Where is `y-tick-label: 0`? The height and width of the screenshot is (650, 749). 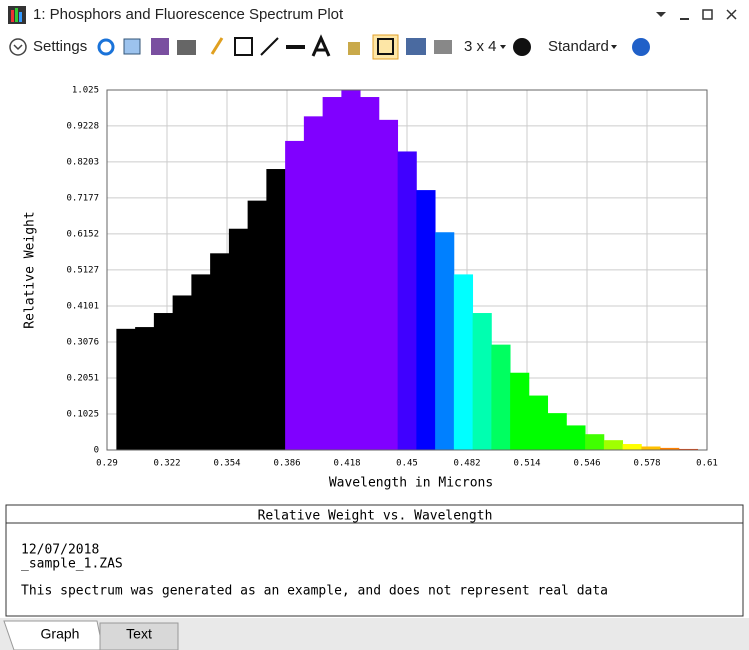 y-tick-label: 0 is located at coordinates (96, 451).